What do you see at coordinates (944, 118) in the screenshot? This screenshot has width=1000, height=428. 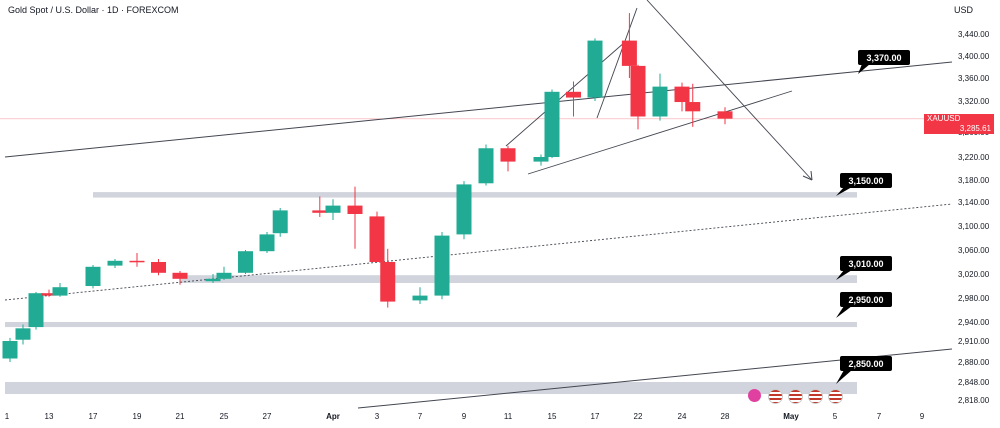 I see `price-tag-symbol: XAUUSD` at bounding box center [944, 118].